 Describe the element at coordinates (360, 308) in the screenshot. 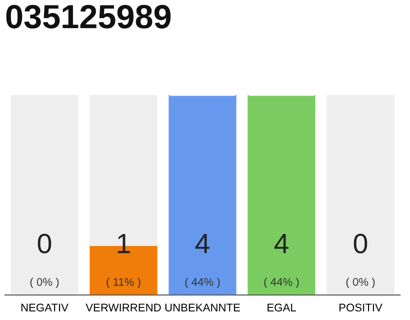

I see `x-tick-label: POSITIV` at that location.